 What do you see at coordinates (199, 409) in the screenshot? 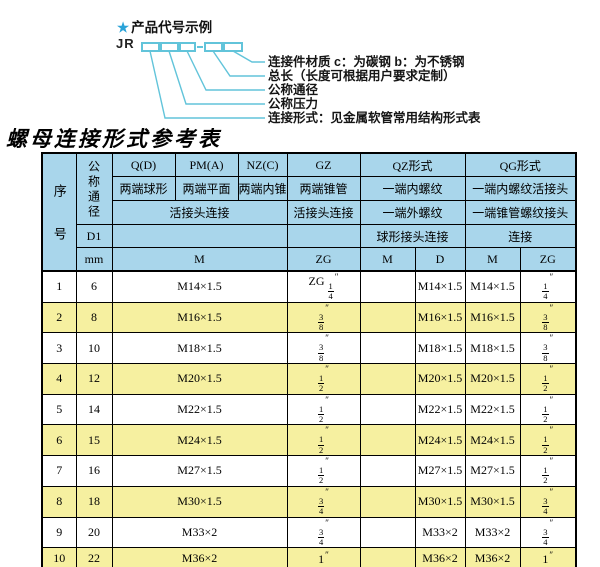
I see `cell-m-thread: M22×1.5` at bounding box center [199, 409].